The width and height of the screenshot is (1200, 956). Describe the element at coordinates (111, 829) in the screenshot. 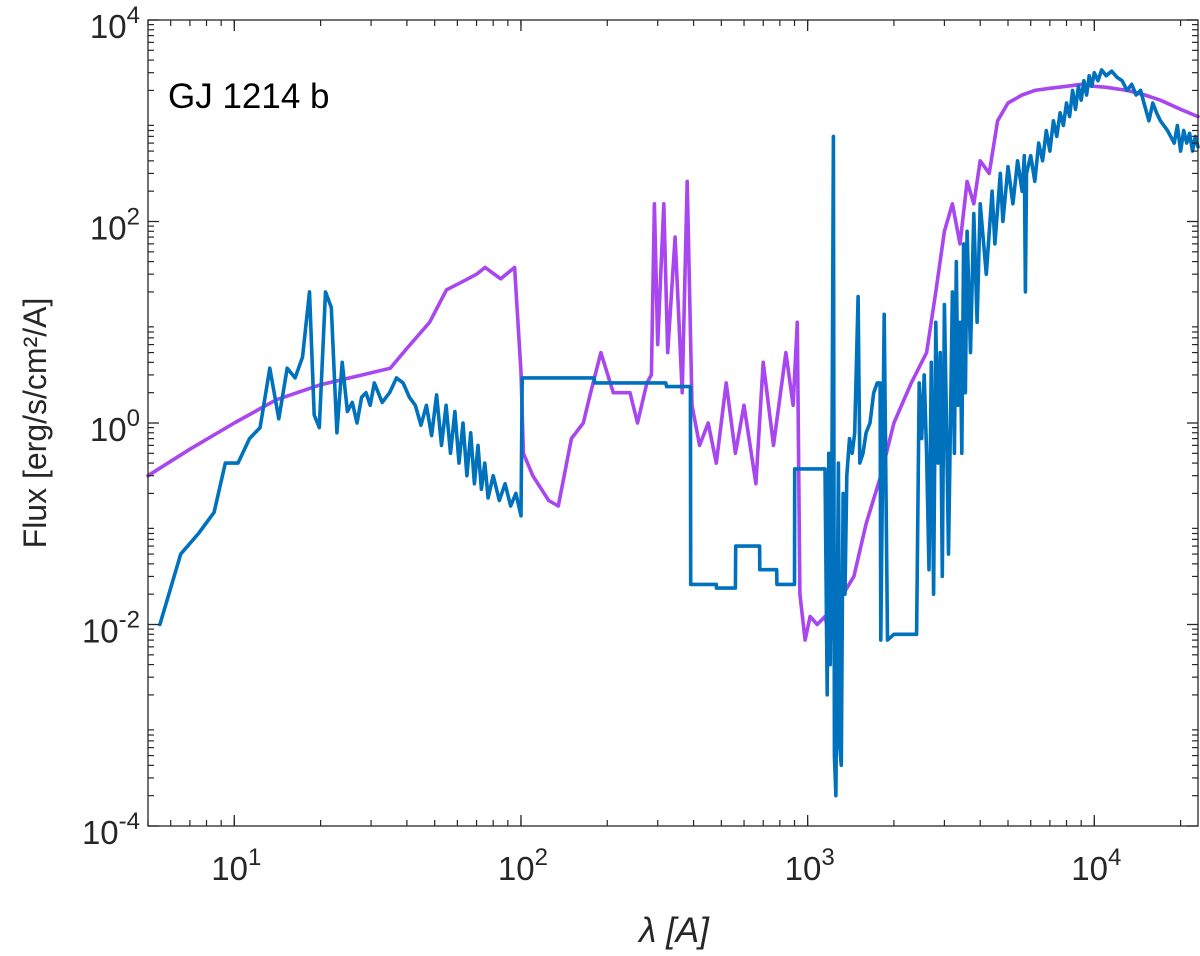

I see `y-tick-label: 10⁻⁴` at that location.